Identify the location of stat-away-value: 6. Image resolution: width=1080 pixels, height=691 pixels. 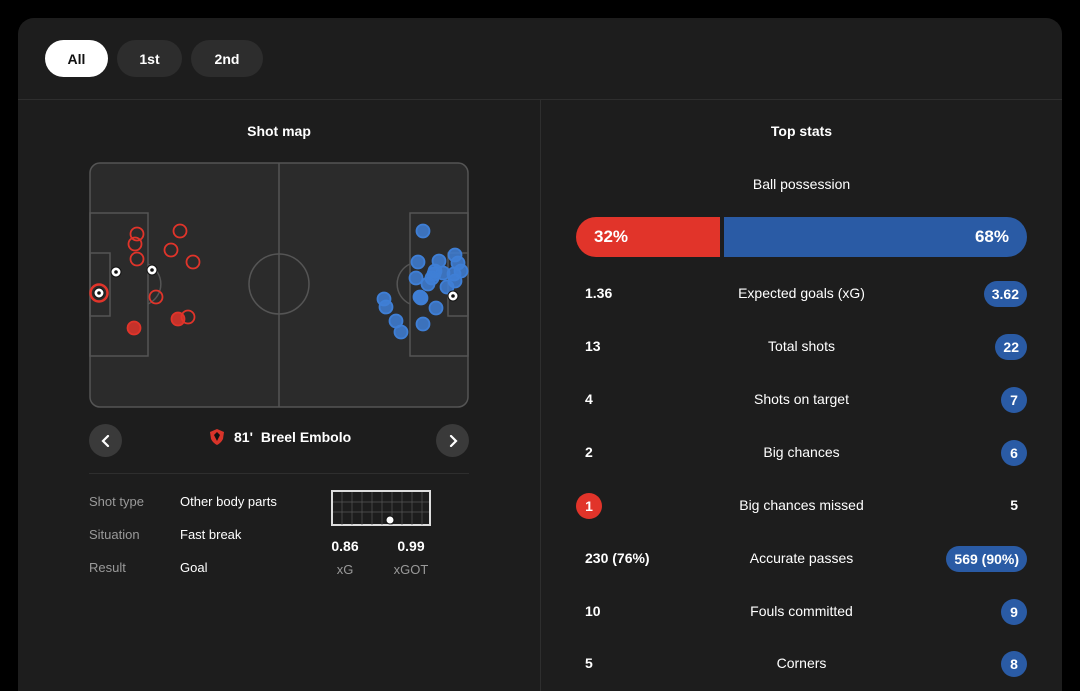
(1014, 453).